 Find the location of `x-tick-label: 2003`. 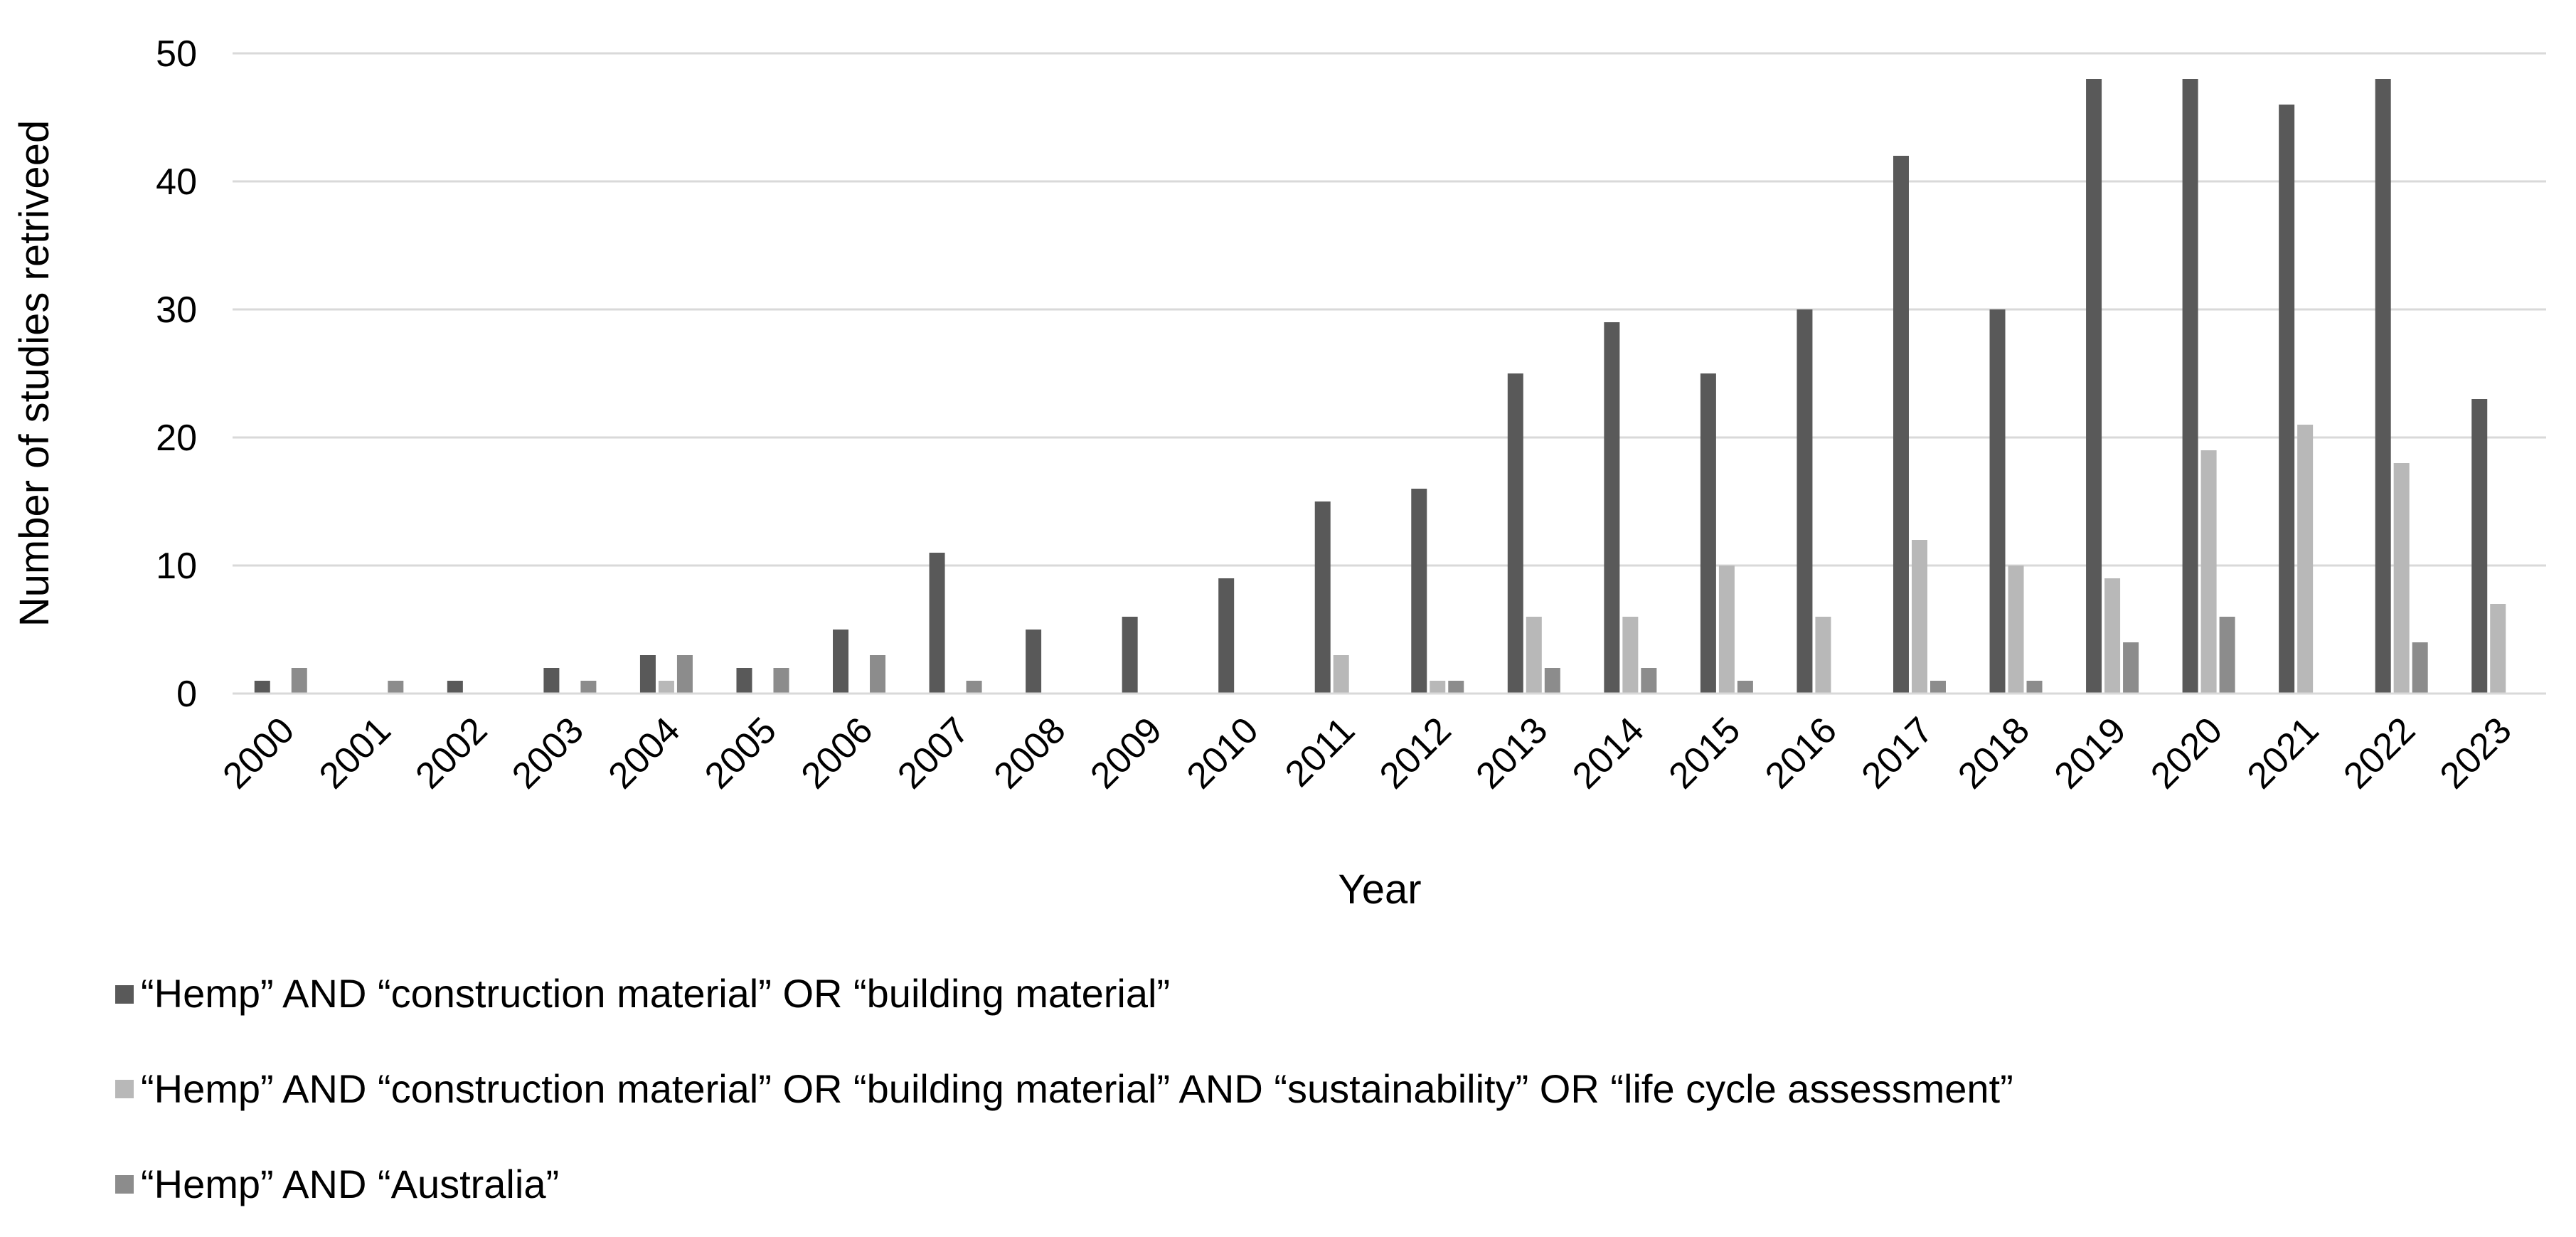

x-tick-label: 2003 is located at coordinates (548, 753).